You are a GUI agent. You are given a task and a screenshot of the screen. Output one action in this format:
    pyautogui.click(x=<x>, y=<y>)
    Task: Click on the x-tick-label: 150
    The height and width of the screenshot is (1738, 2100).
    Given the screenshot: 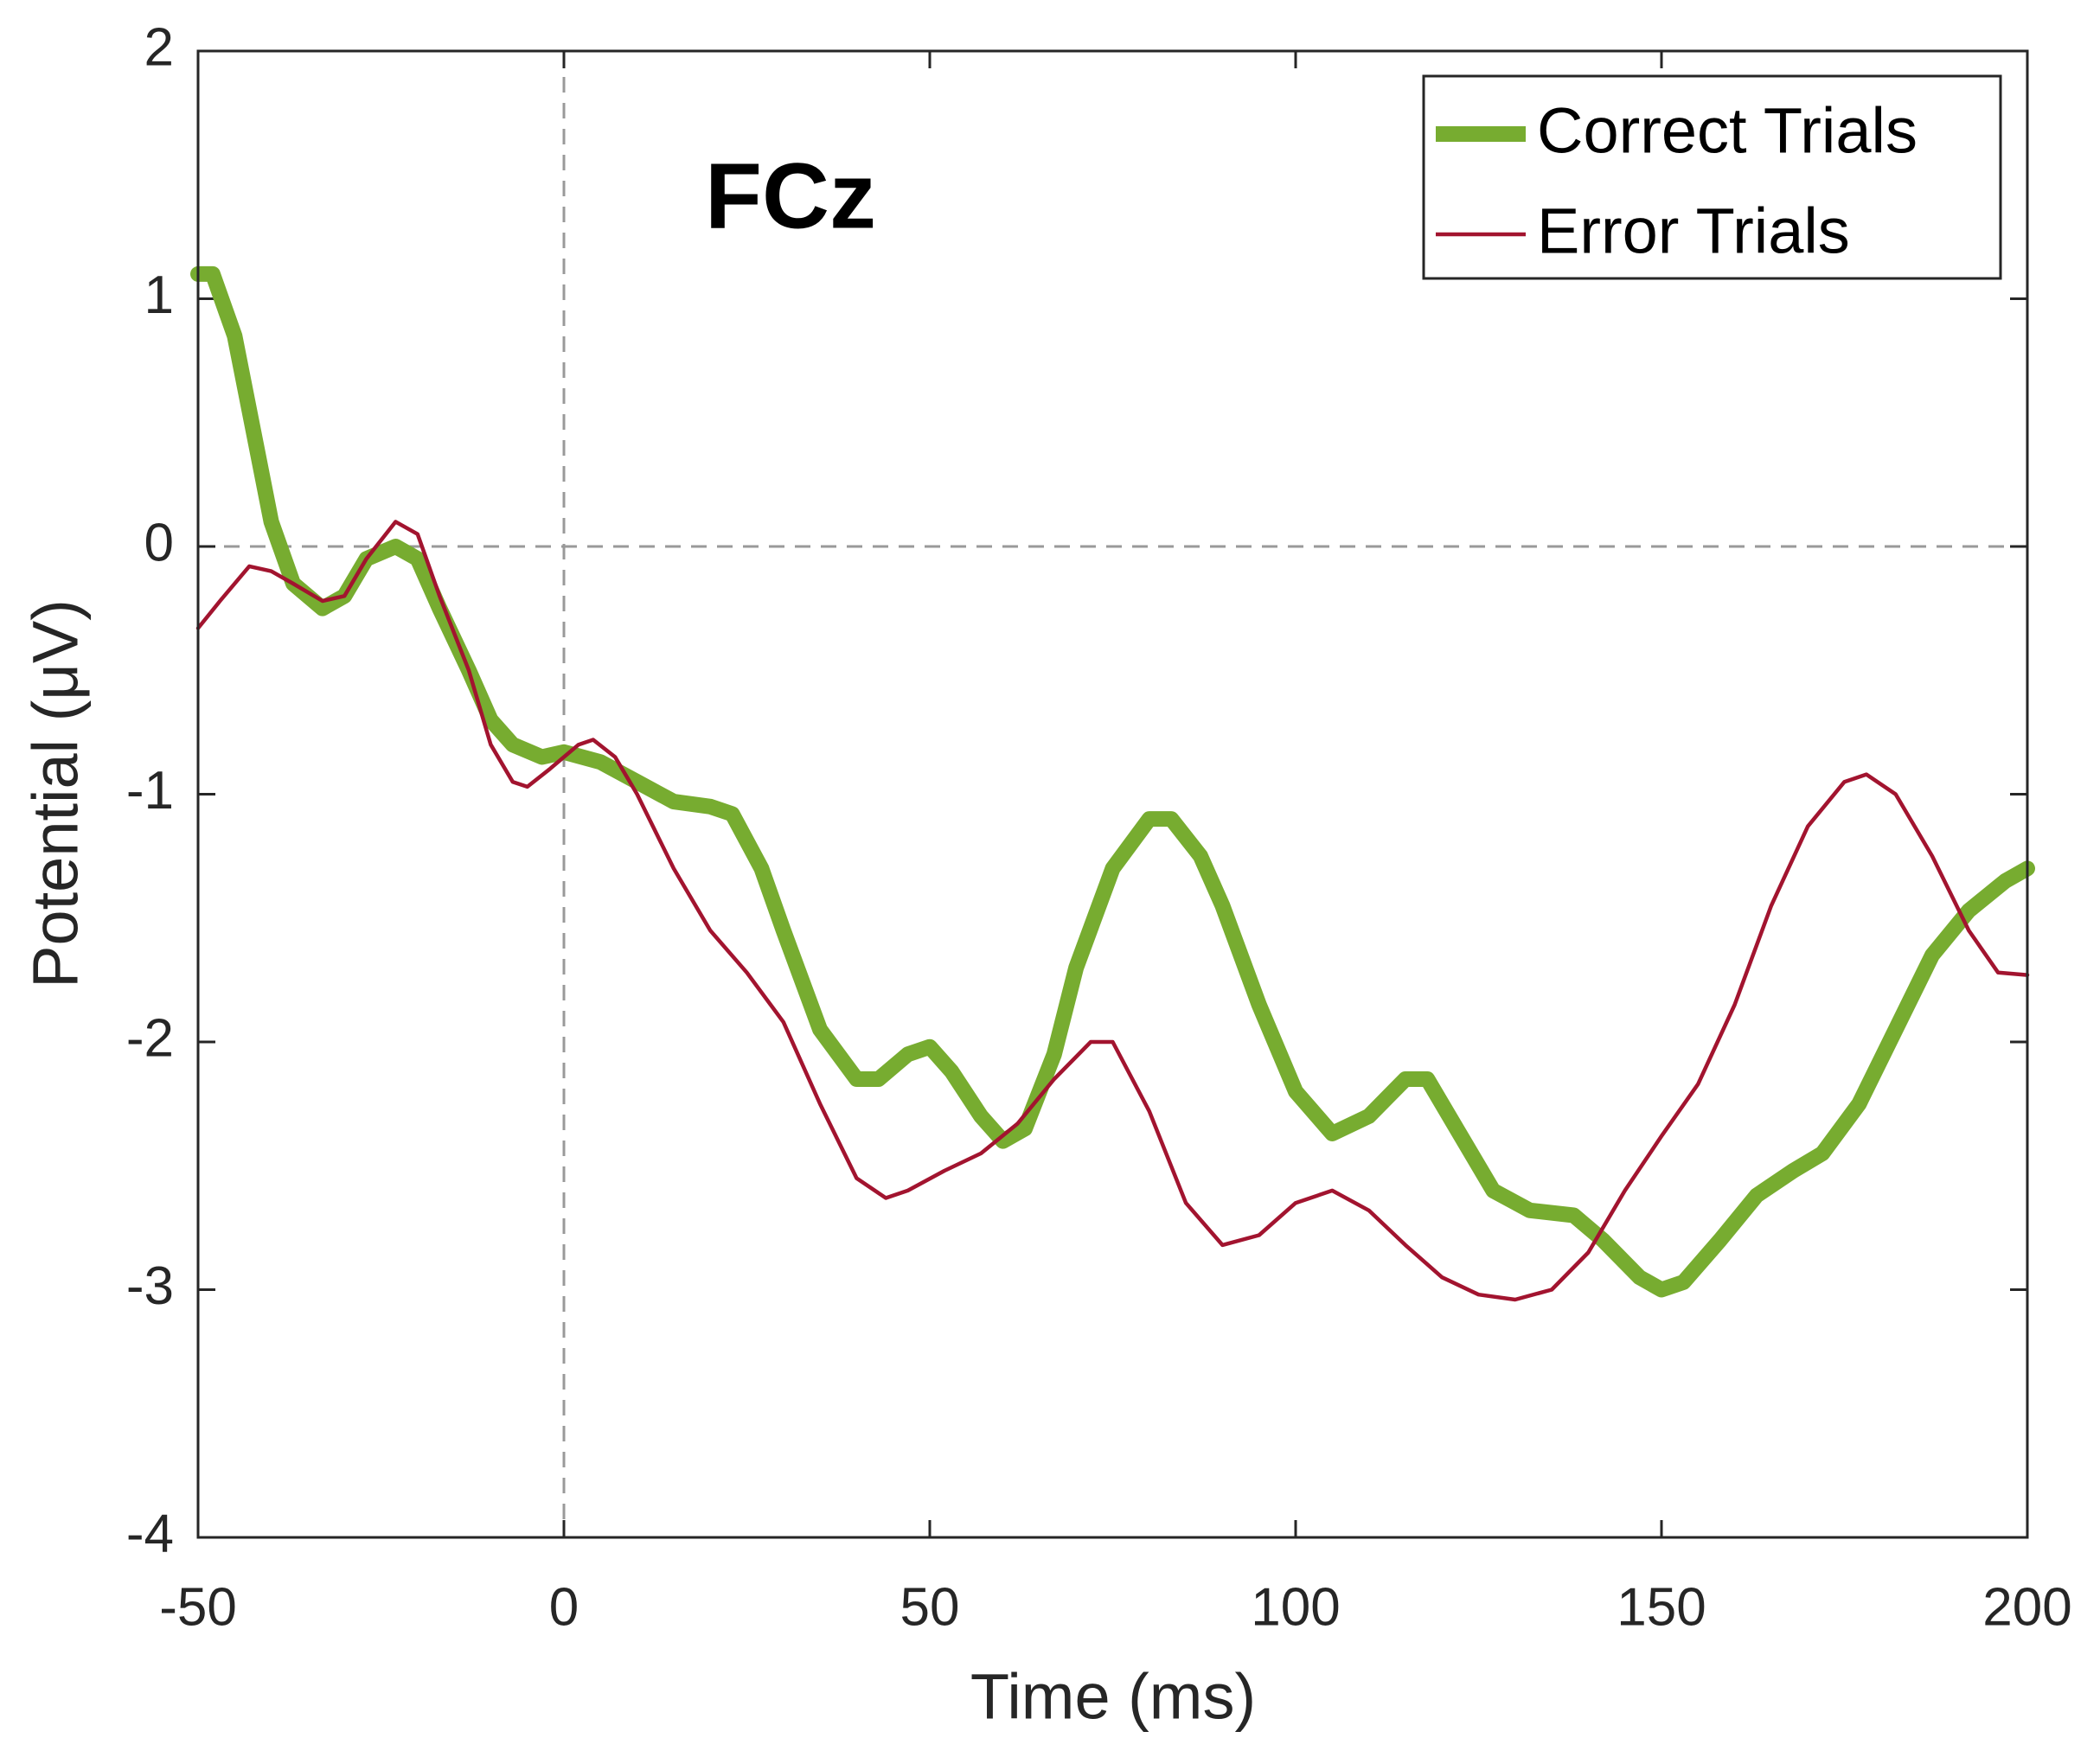 What is the action you would take?
    pyautogui.click(x=1661, y=1607)
    